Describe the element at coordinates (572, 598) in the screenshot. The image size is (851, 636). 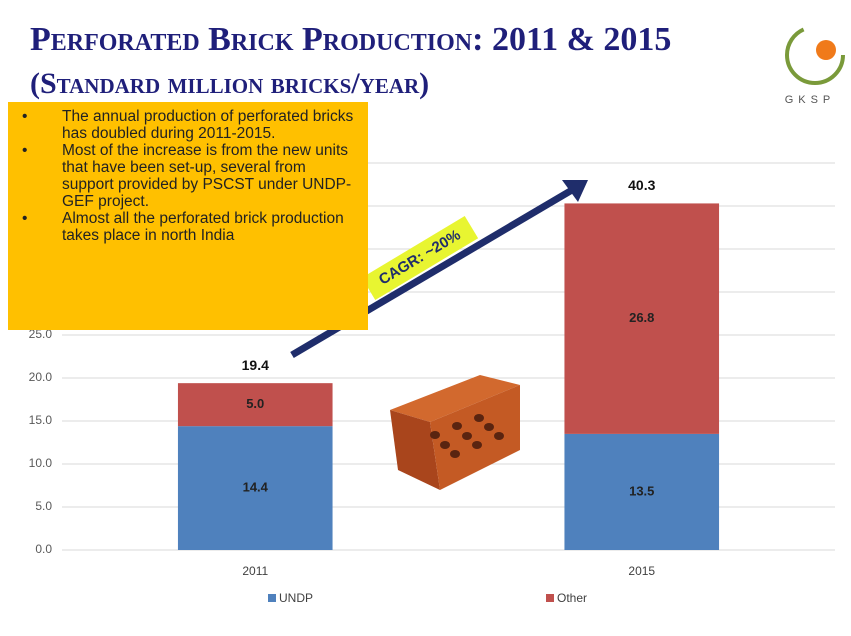
I see `legend-label: Other` at that location.